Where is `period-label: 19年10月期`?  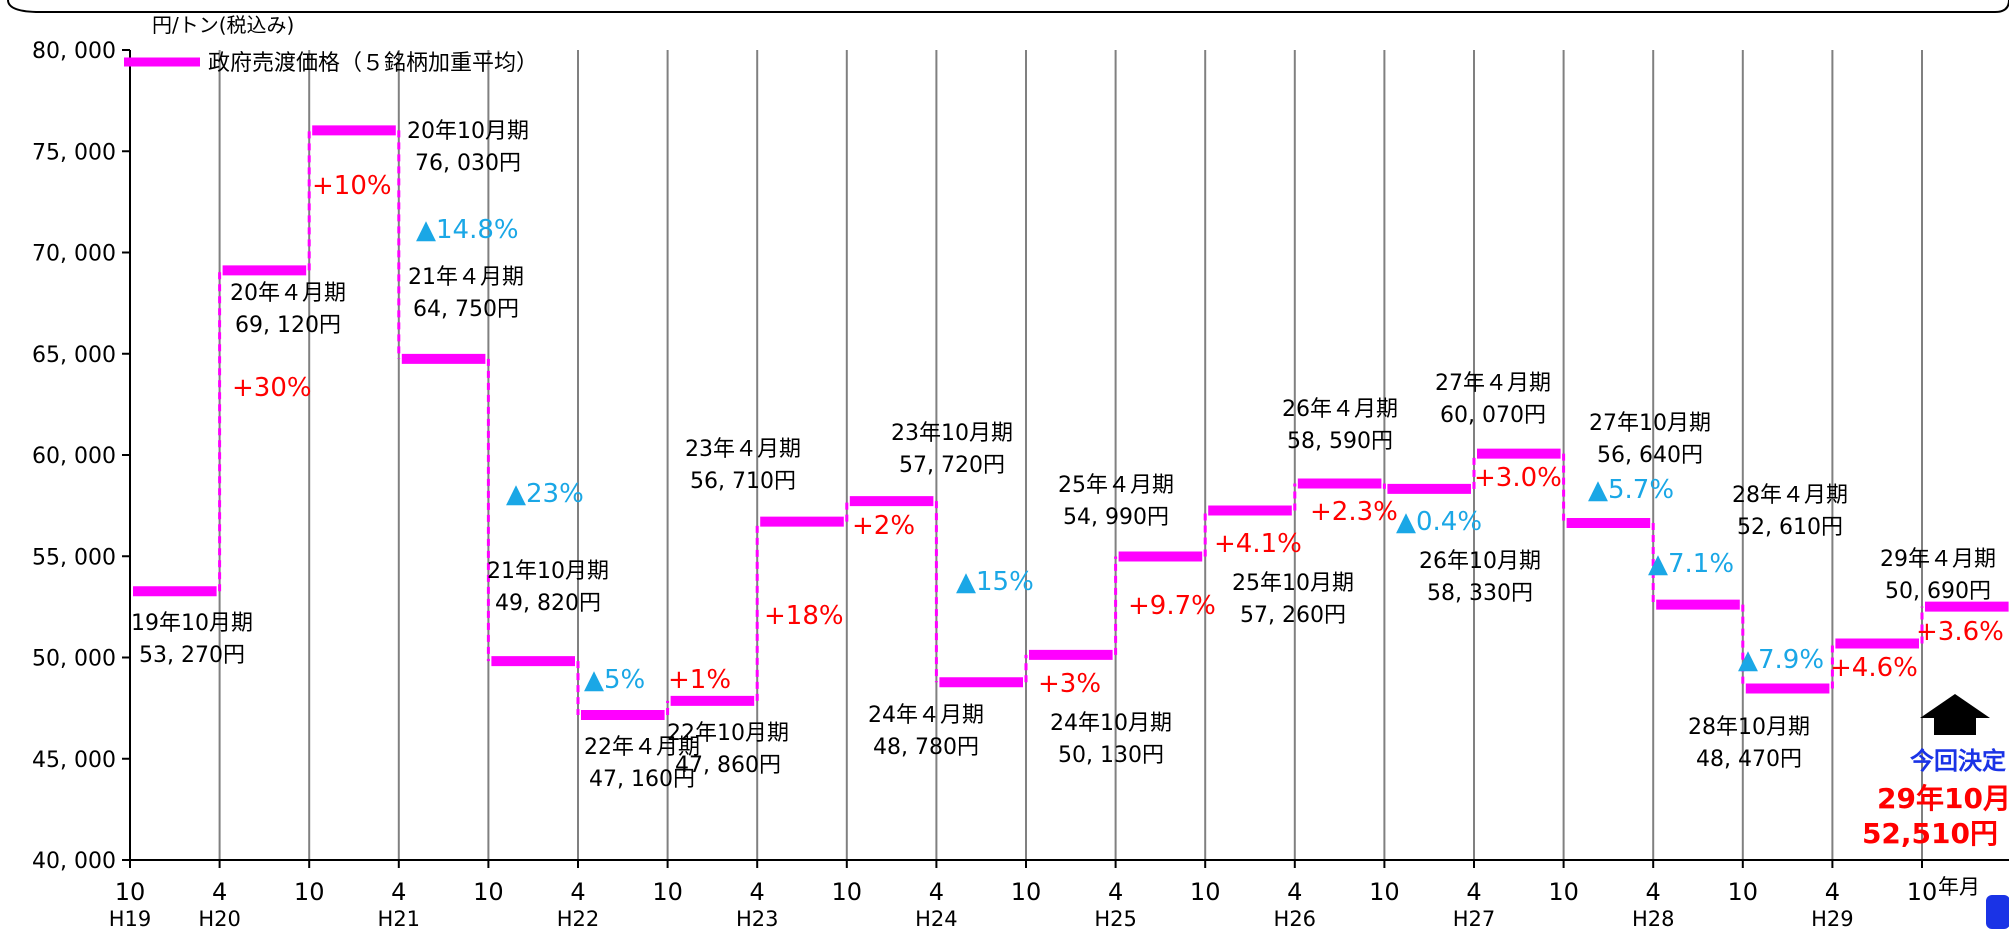
period-label: 19年10月期 is located at coordinates (192, 623).